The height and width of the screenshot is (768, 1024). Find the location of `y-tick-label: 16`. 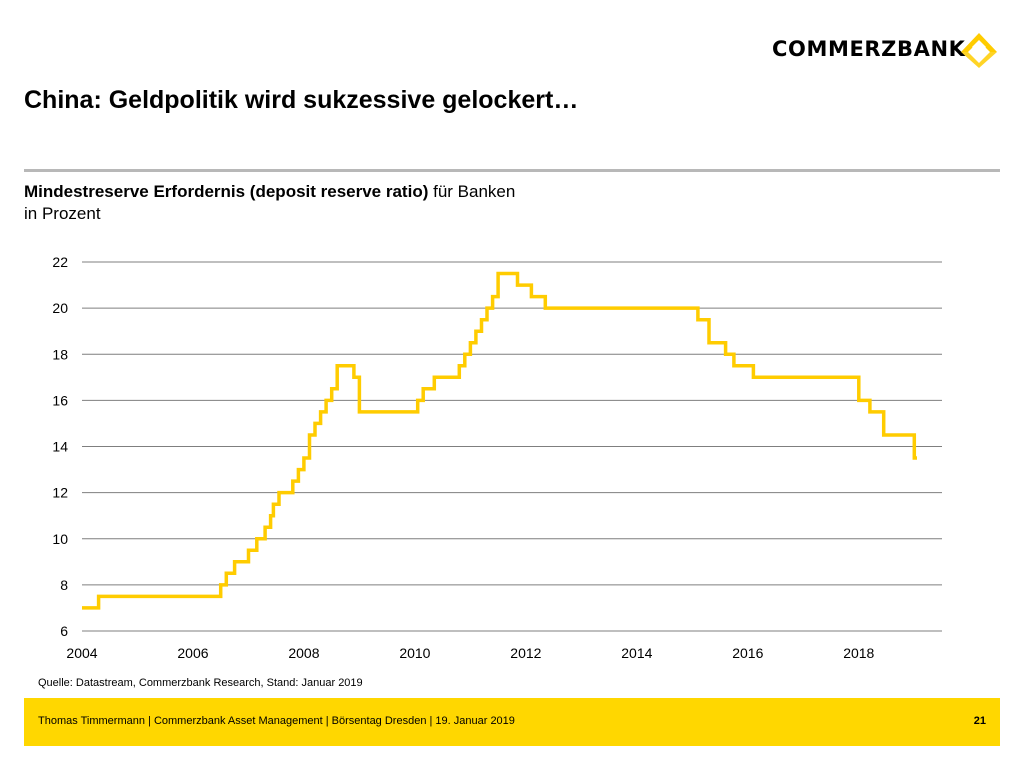

y-tick-label: 16 is located at coordinates (60, 400).